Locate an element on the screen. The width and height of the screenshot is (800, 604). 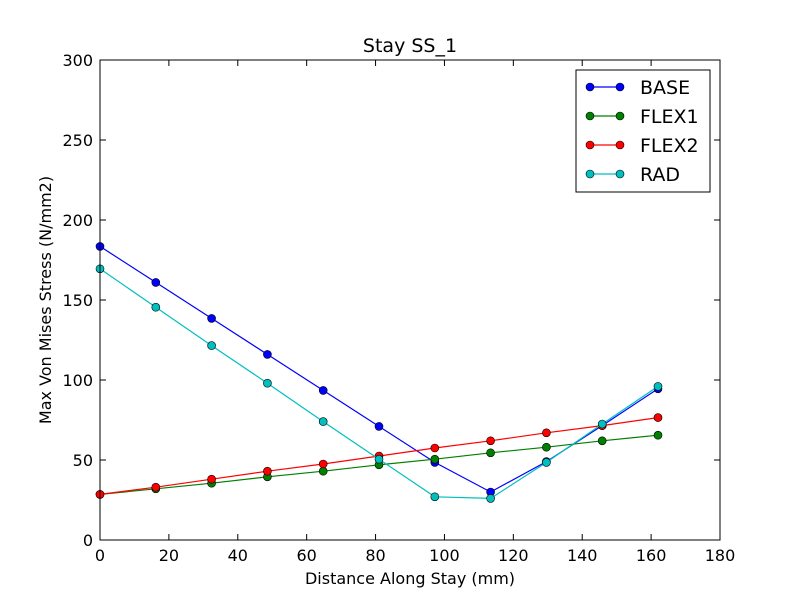
legend: BASE FLEX1 FLEX2 RAD is located at coordinates (643, 131).